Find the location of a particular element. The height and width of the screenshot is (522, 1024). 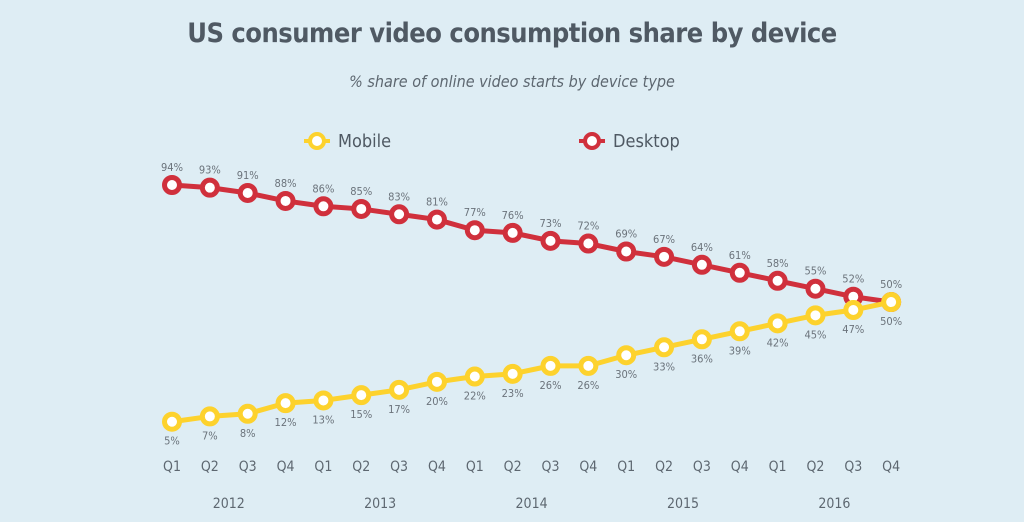

x-year-label: 2015 is located at coordinates (683, 504).